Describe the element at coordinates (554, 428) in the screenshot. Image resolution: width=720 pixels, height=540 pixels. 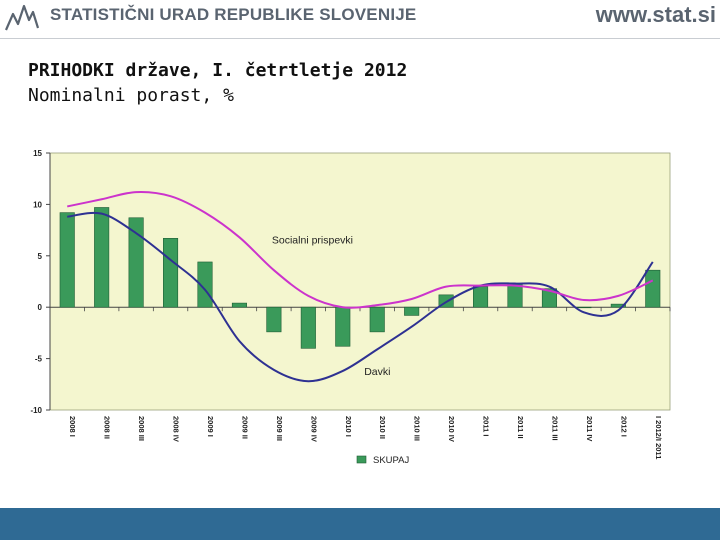
I see `x-tick-label: 2011 III` at that location.